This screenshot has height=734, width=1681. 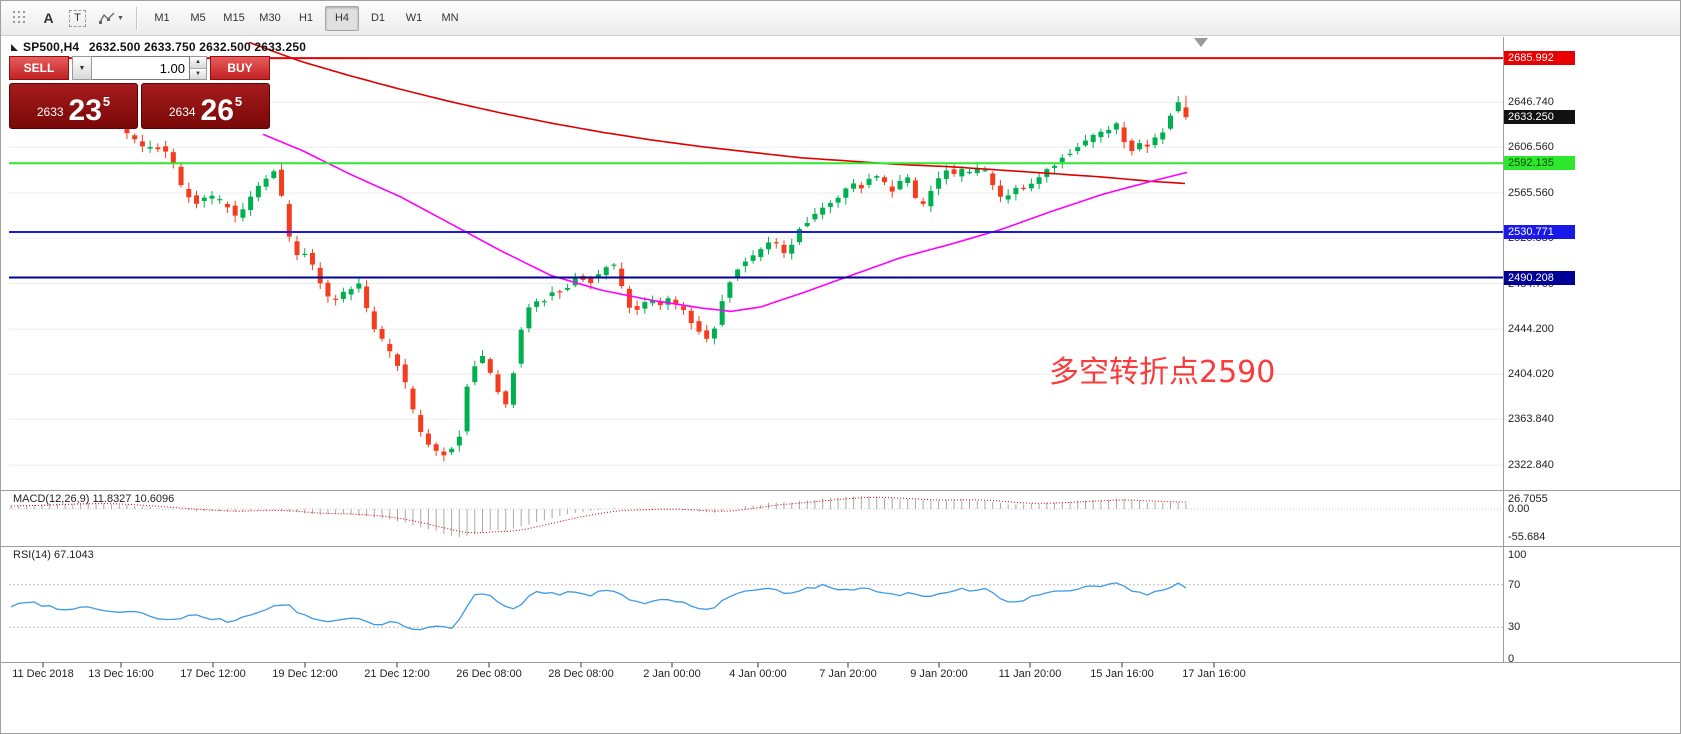 I want to click on ask-price-pips: 26, so click(x=217, y=110).